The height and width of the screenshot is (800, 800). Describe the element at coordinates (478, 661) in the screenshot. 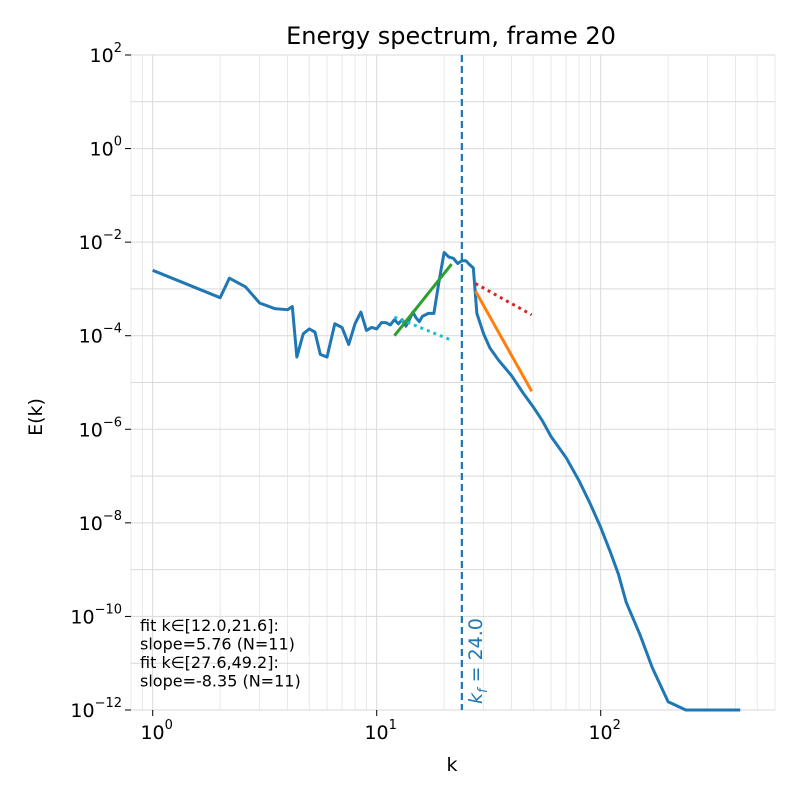

I see `kf-label: kf = 24.0` at that location.